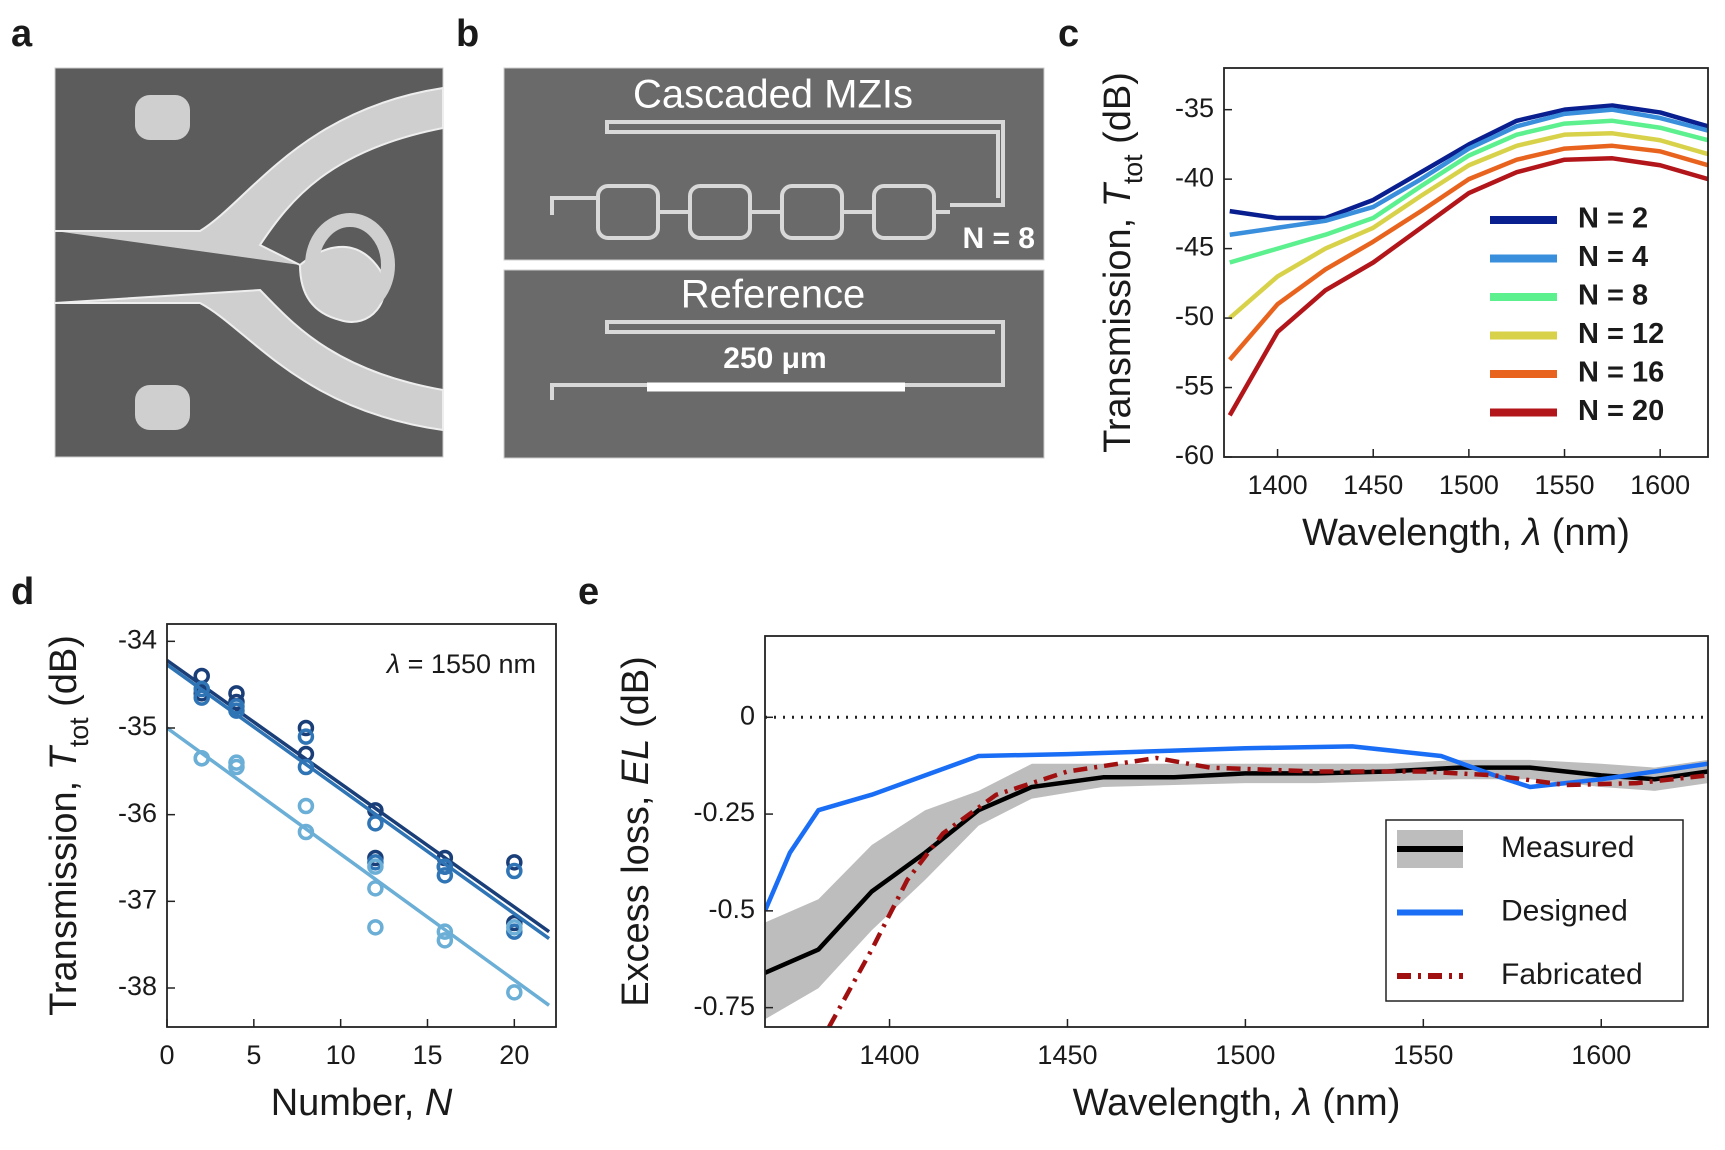  I want to click on annotation: λ = 1550 nm, so click(460, 664).